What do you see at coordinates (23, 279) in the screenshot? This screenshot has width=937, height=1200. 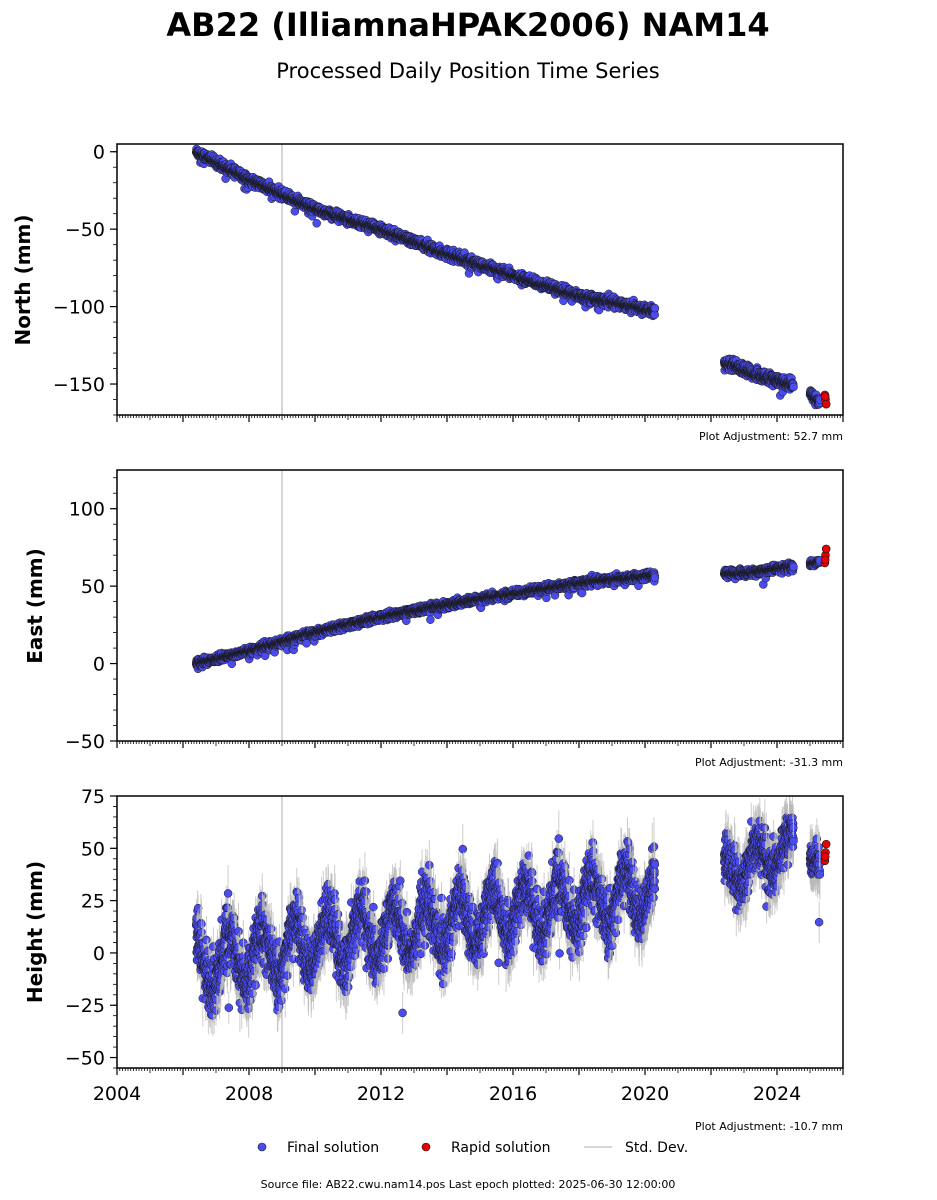 I see `north-ylabel: North (mm)` at bounding box center [23, 279].